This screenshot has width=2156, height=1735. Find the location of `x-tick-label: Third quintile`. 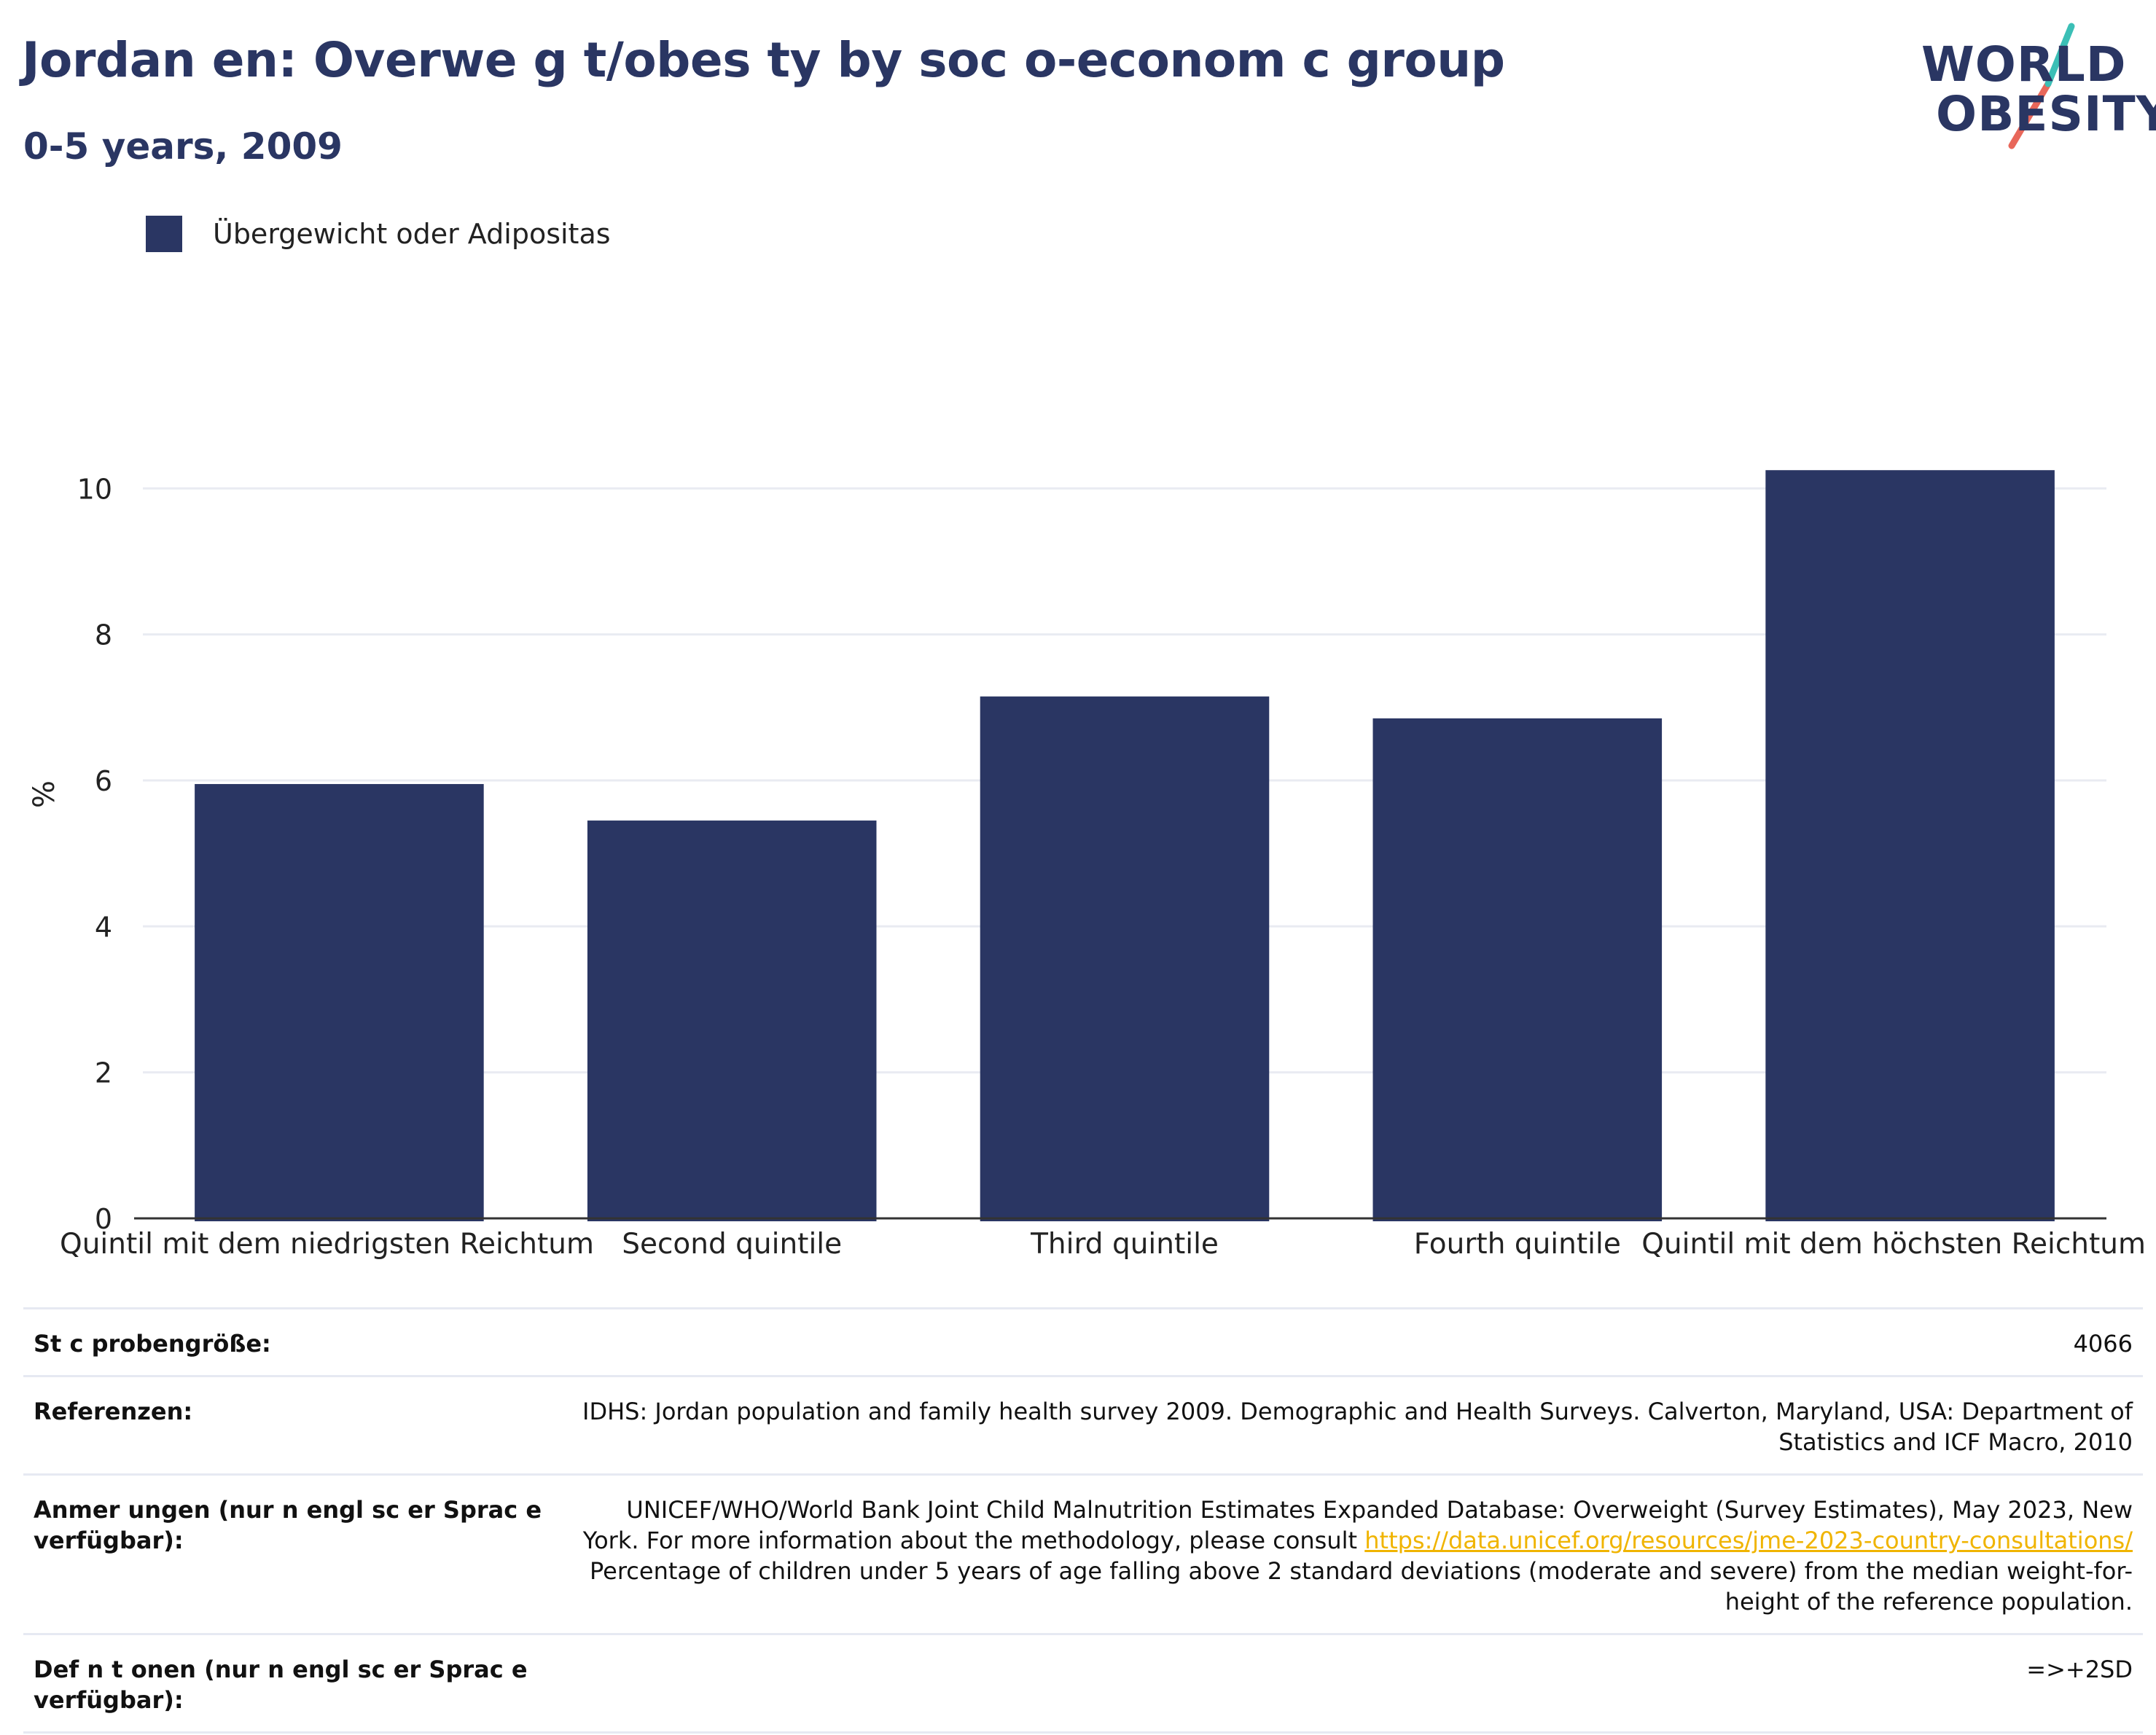

x-tick-label: Third quintile is located at coordinates (1124, 1244).